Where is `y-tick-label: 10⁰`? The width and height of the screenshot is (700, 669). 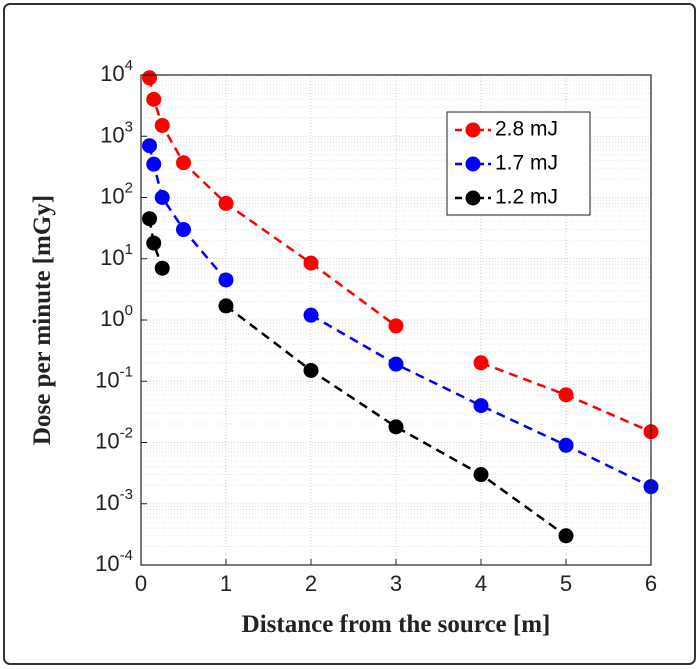
y-tick-label: 10⁰ is located at coordinates (116, 316).